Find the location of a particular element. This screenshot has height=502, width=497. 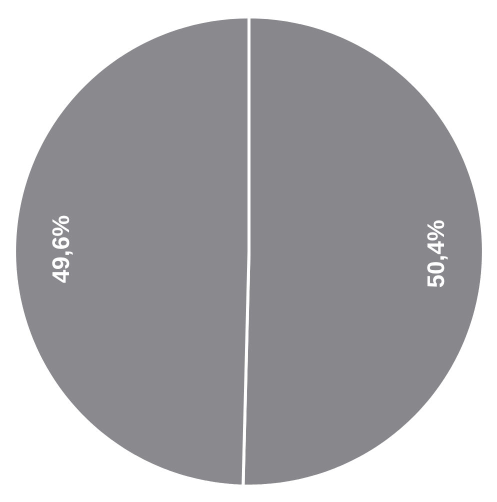

data-label: 49,6% is located at coordinates (61, 249).